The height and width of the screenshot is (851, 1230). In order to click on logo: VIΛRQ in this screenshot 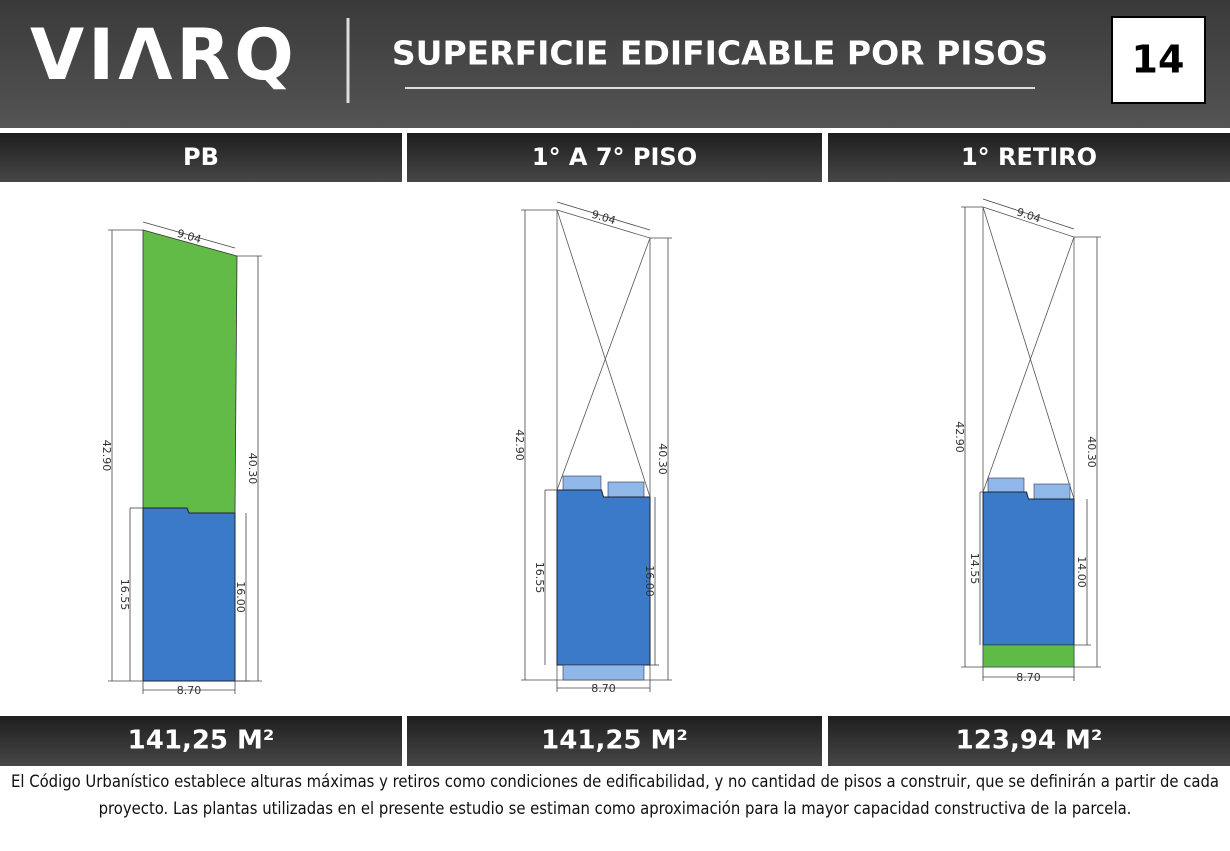, I will do `click(164, 55)`.